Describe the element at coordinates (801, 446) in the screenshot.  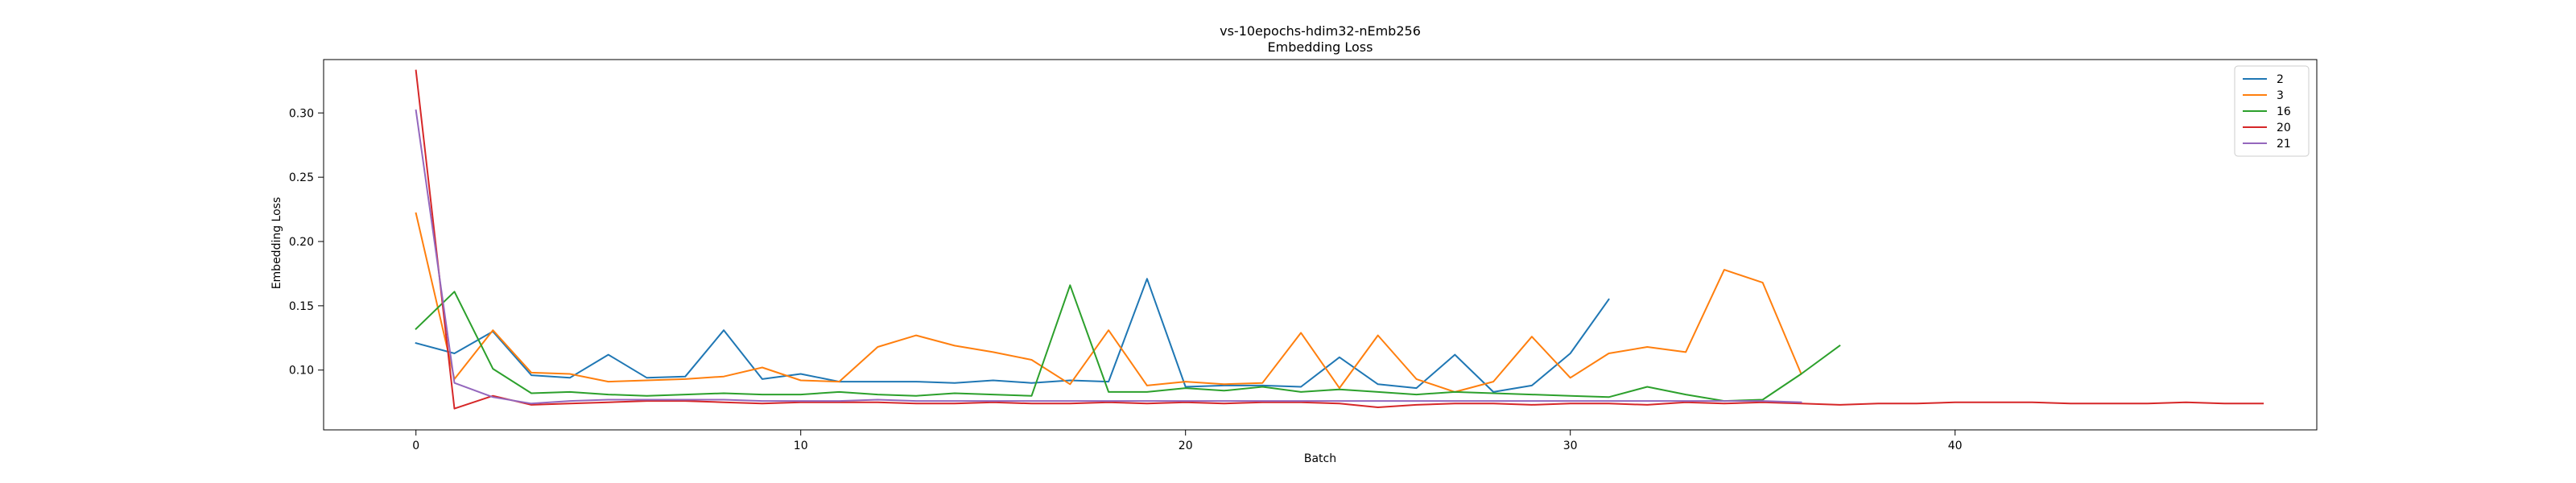
I see `x-tick-label: 10` at that location.